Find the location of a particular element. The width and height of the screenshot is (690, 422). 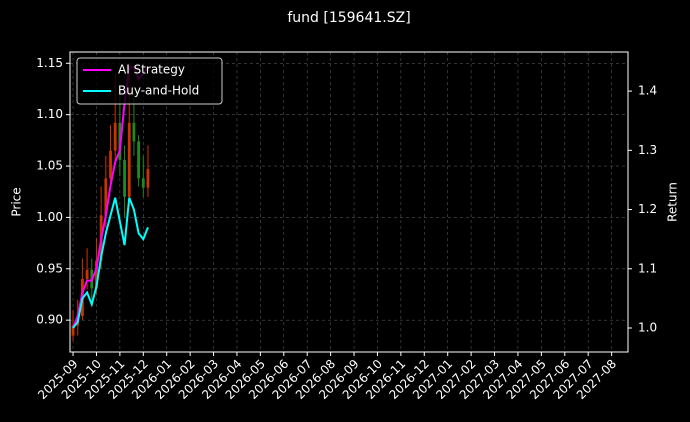

chart-title: fund [159641.SZ] is located at coordinates (348, 18).